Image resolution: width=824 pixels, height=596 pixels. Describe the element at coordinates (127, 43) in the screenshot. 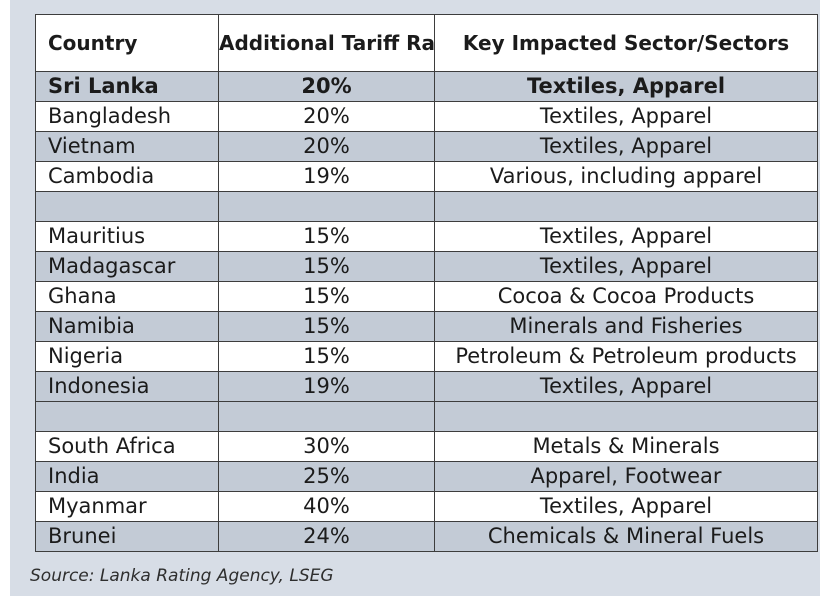

I see `header-country: Country` at that location.